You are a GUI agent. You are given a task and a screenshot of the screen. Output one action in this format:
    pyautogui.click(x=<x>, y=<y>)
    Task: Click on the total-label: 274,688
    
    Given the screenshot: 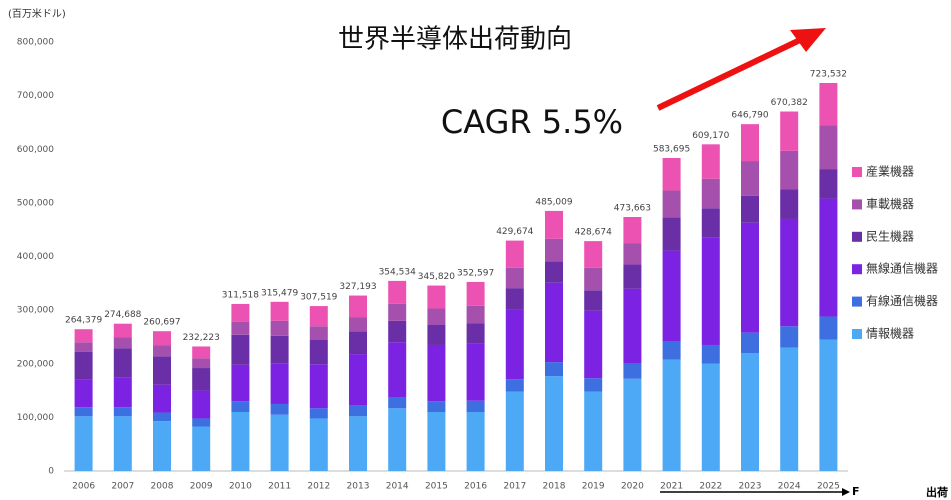 What is the action you would take?
    pyautogui.click(x=122, y=315)
    